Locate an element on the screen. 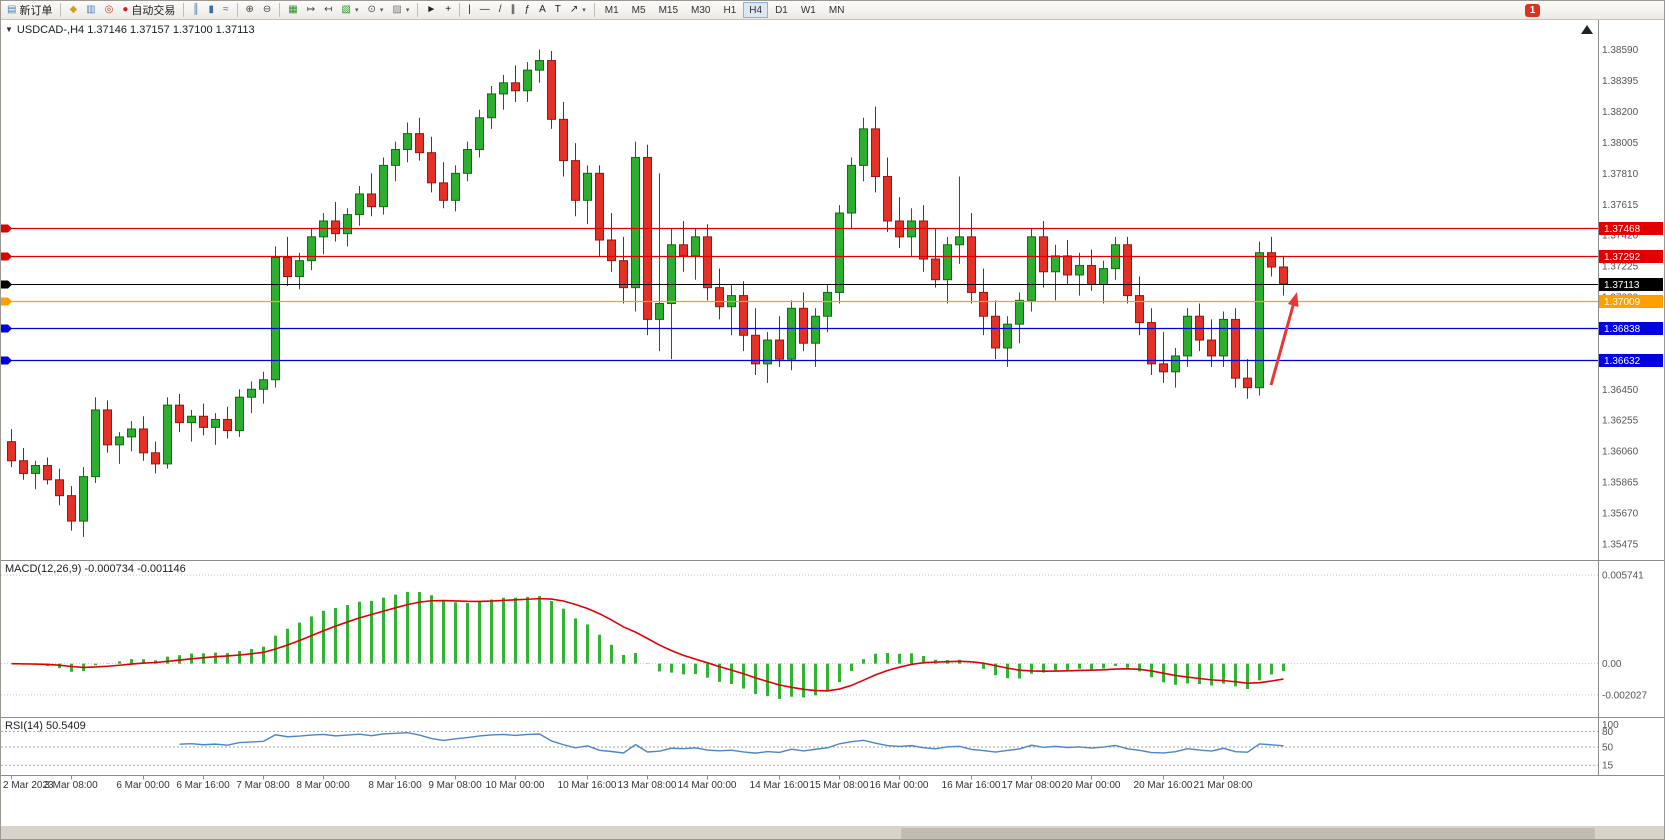 The width and height of the screenshot is (1665, 840). svg-text: 1.36255 is located at coordinates (1620, 421).